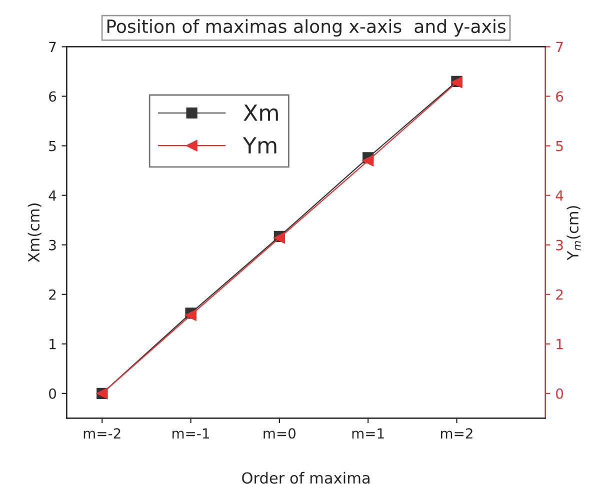  I want to click on y-axis-title: Xm(cm), so click(35, 233).